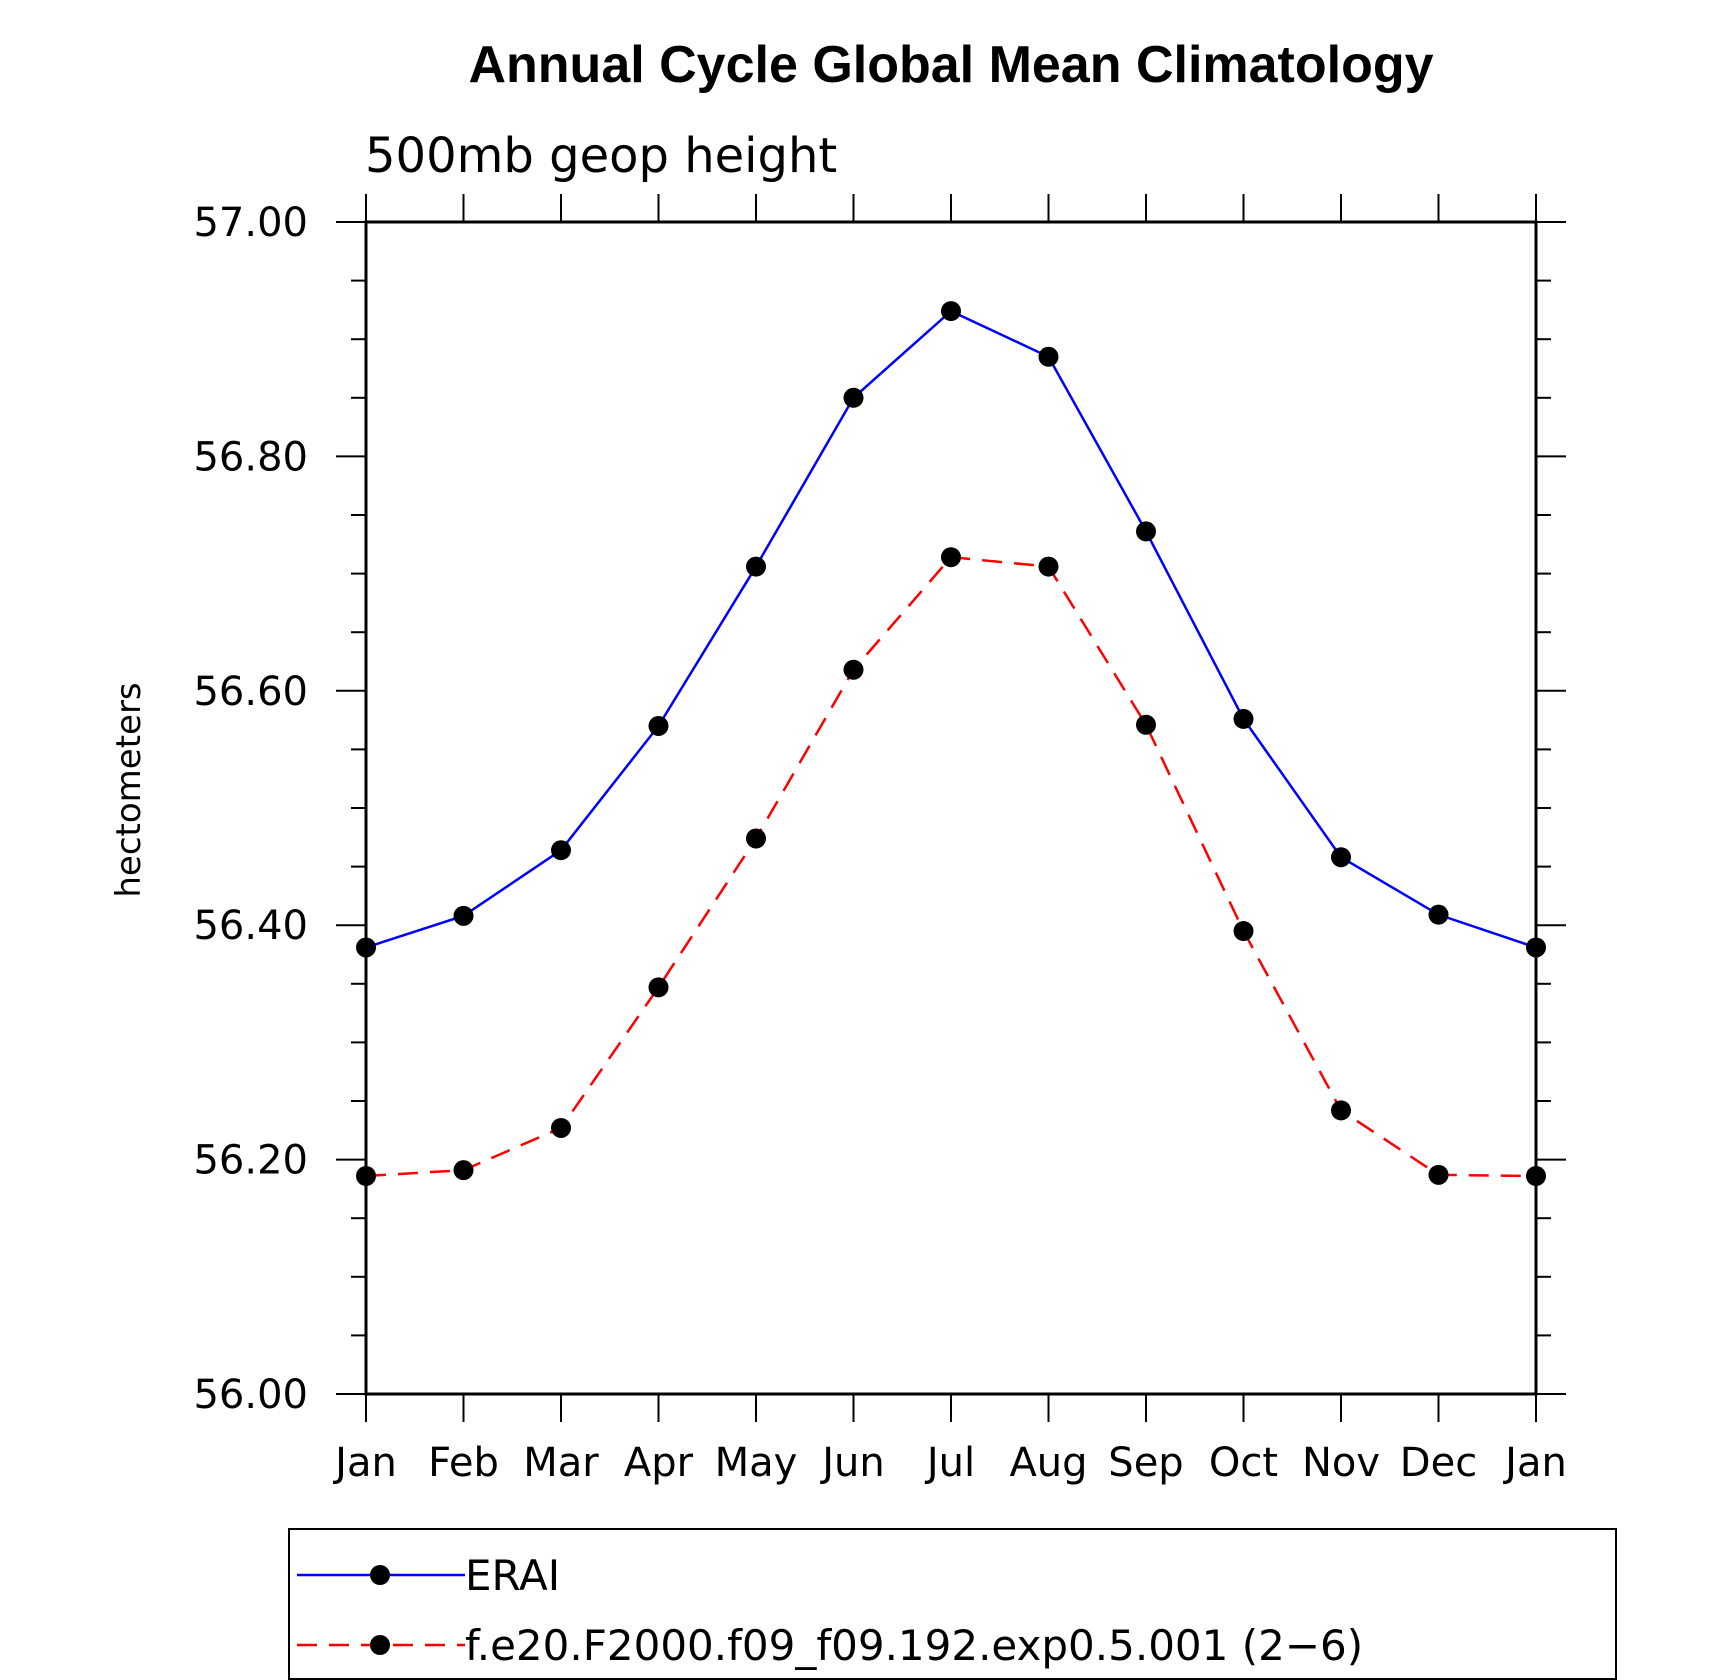 The height and width of the screenshot is (1680, 1710). Describe the element at coordinates (250, 926) in the screenshot. I see `y-tick-label: 56.40` at that location.